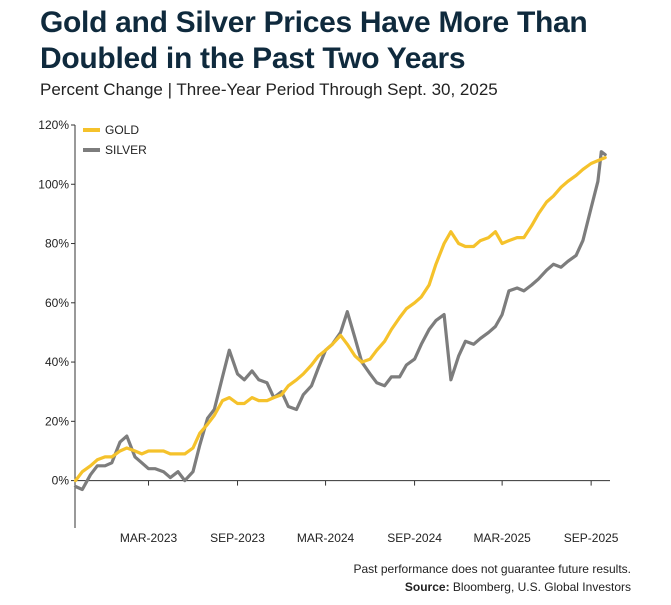  What do you see at coordinates (122, 130) in the screenshot?
I see `legend-label-gold: GOLD` at bounding box center [122, 130].